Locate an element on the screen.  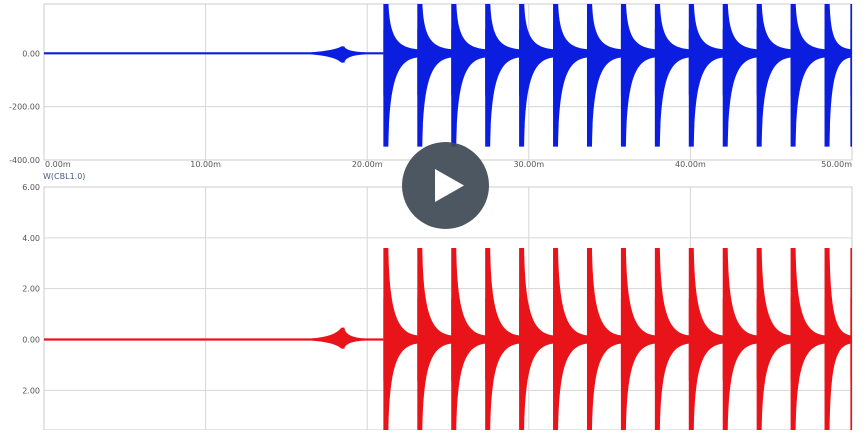
top-onset-spike is located at coordinates (338, 54).